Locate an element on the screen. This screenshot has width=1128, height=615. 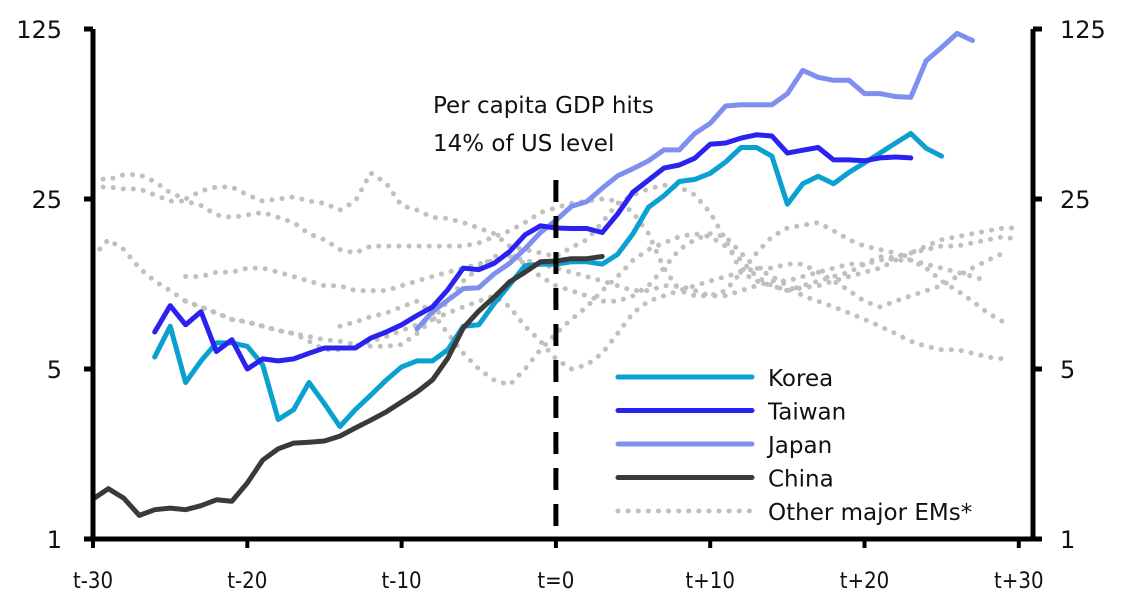
legend: Korea Taiwan Japan China Other major EMs* is located at coordinates (793, 446).